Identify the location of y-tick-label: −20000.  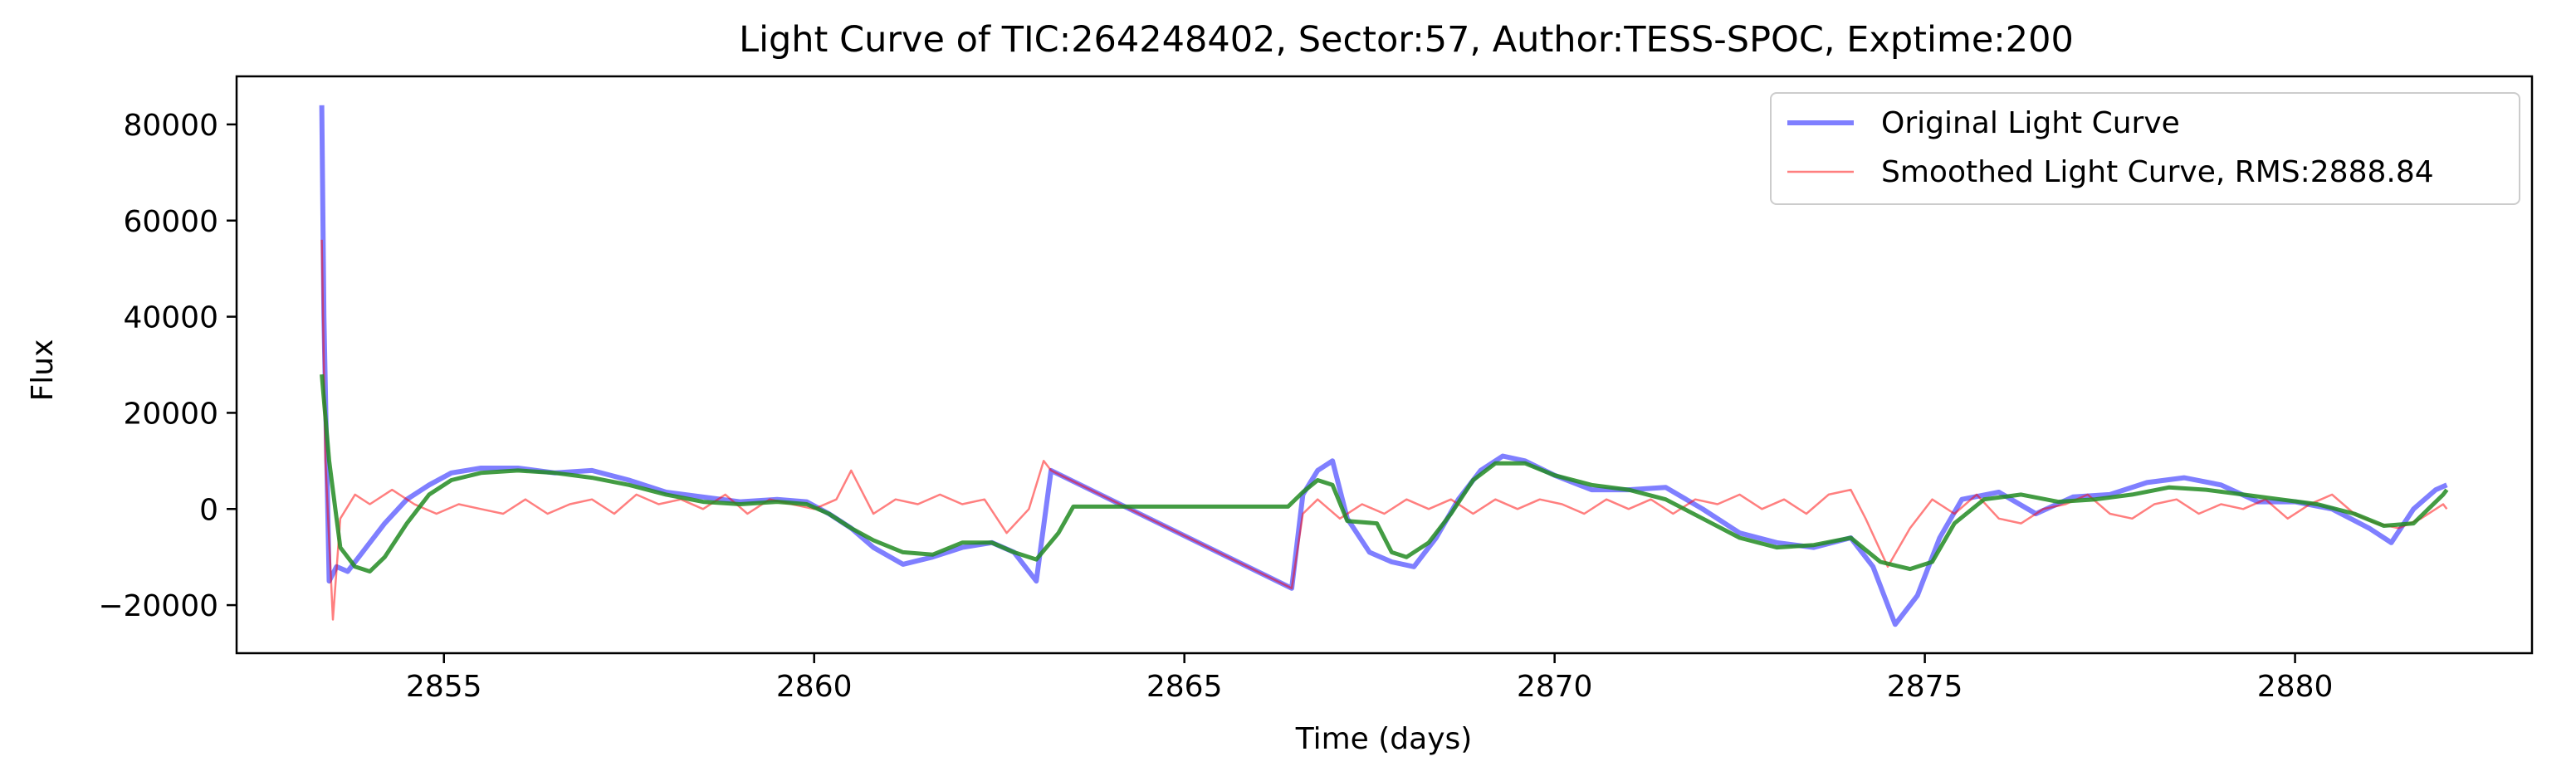
(158, 606).